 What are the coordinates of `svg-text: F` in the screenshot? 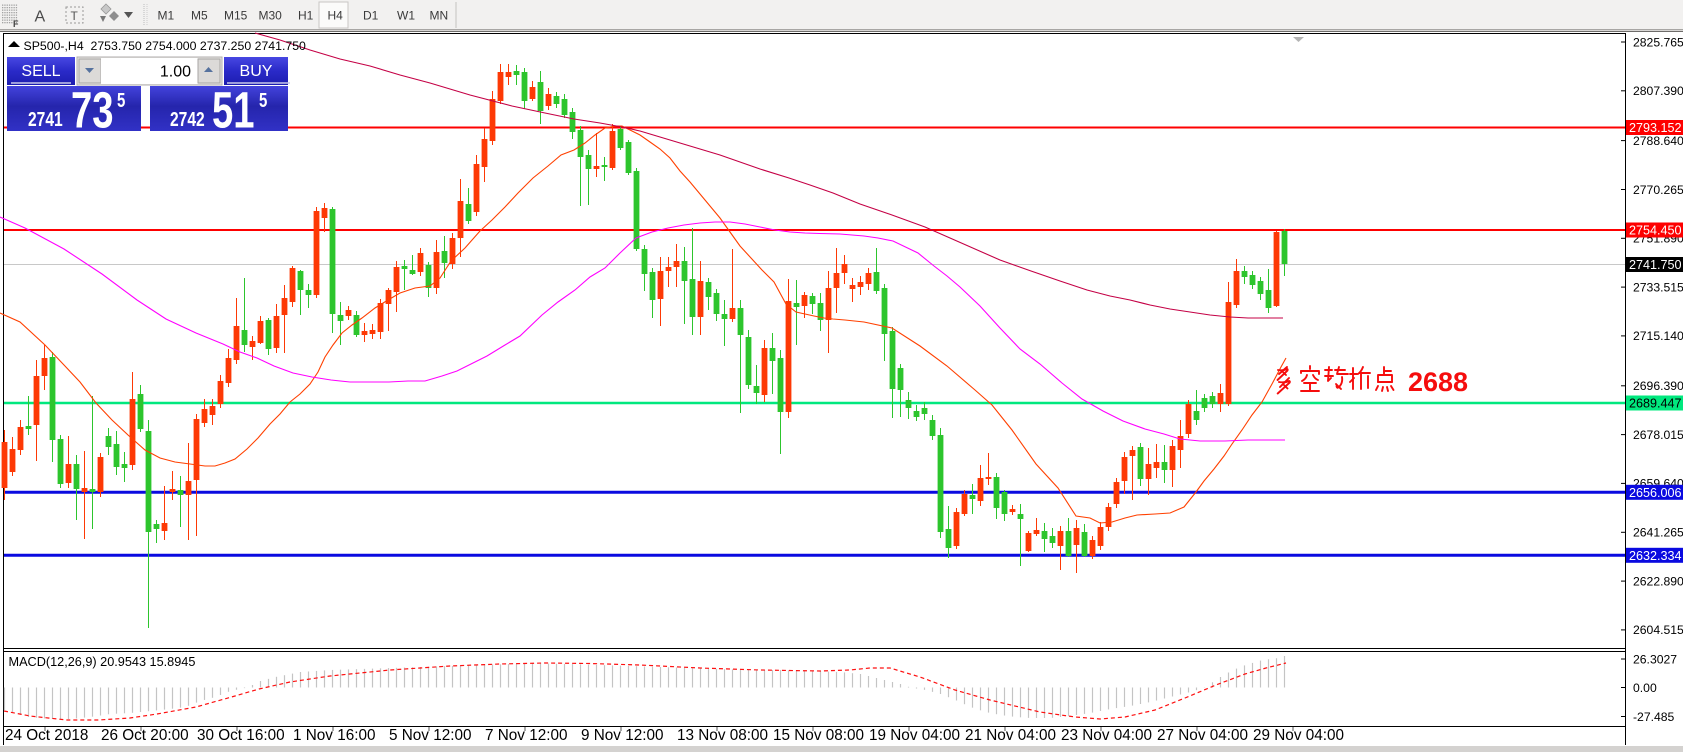 It's located at (16, 24).